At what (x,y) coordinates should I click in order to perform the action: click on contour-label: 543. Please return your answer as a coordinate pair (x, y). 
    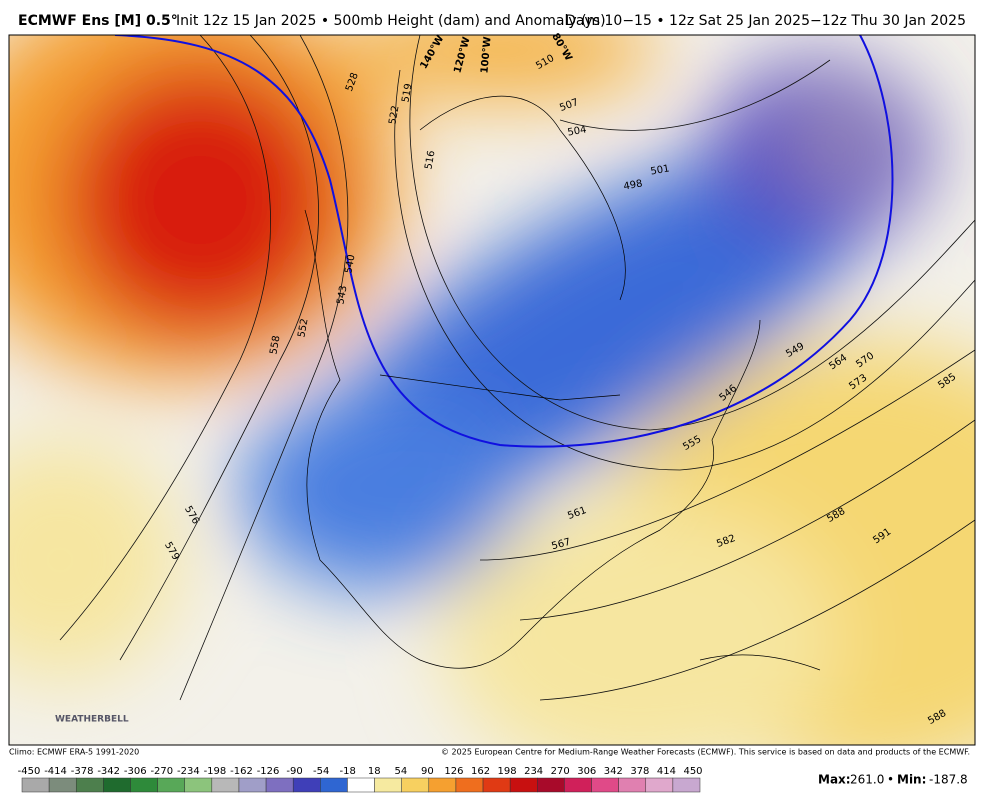
    Looking at the image, I should click on (342, 295).